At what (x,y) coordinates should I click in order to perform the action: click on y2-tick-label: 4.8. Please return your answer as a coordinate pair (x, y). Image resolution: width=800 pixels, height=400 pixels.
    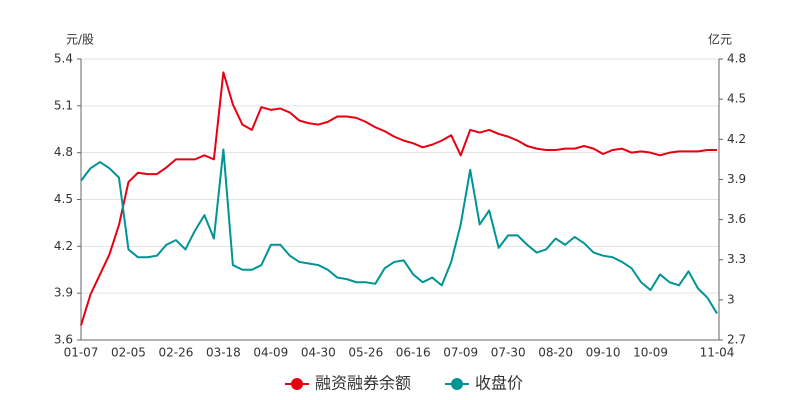
    Looking at the image, I should click on (736, 59).